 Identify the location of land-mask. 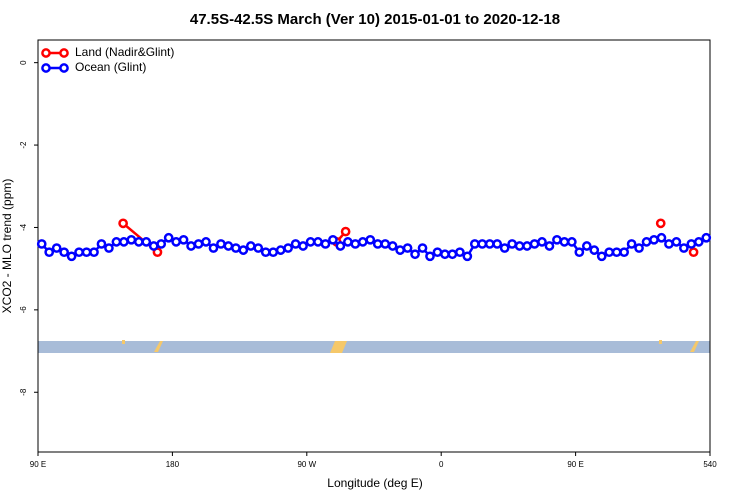
(410, 346).